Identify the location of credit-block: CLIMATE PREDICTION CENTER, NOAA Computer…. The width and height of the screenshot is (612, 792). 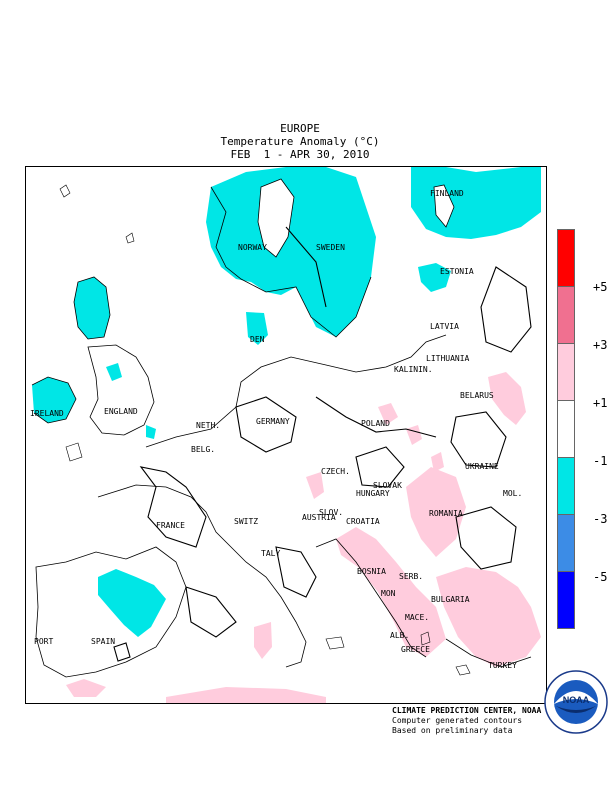
(466, 721).